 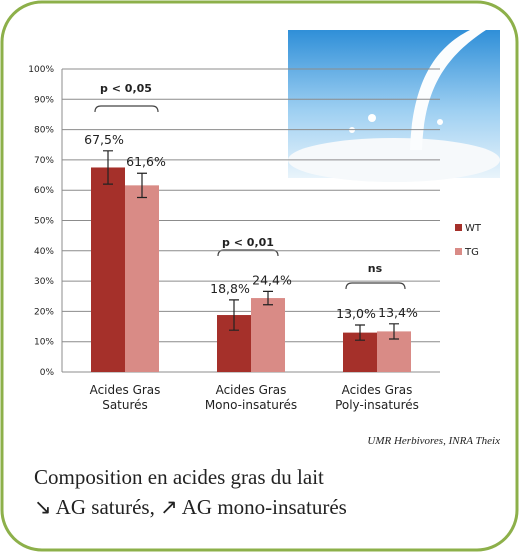 What do you see at coordinates (44, 161) in the screenshot?
I see `y-tick-label: 70%` at bounding box center [44, 161].